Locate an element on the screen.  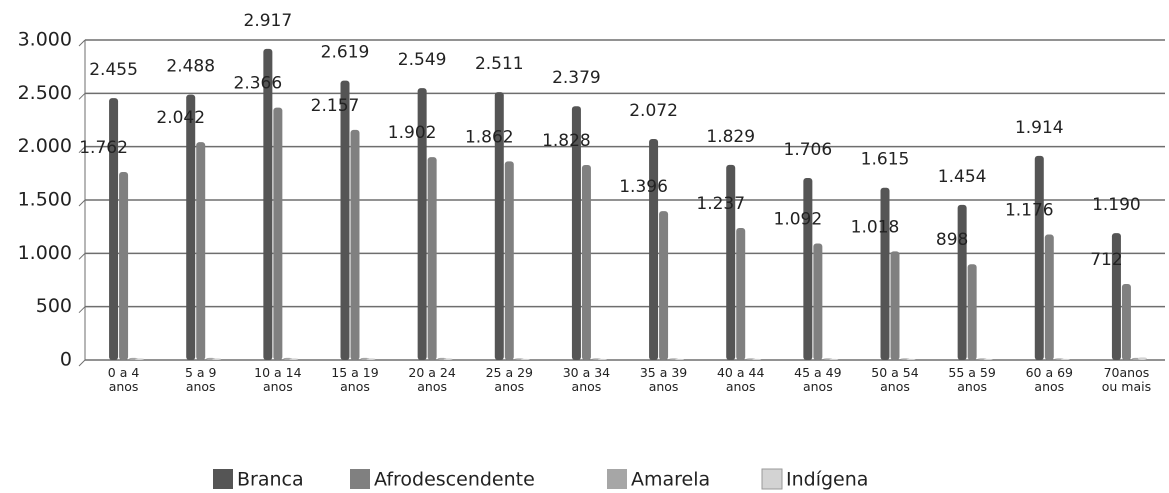
x-tick-label: 30 a 34 anos is located at coordinates (586, 379).